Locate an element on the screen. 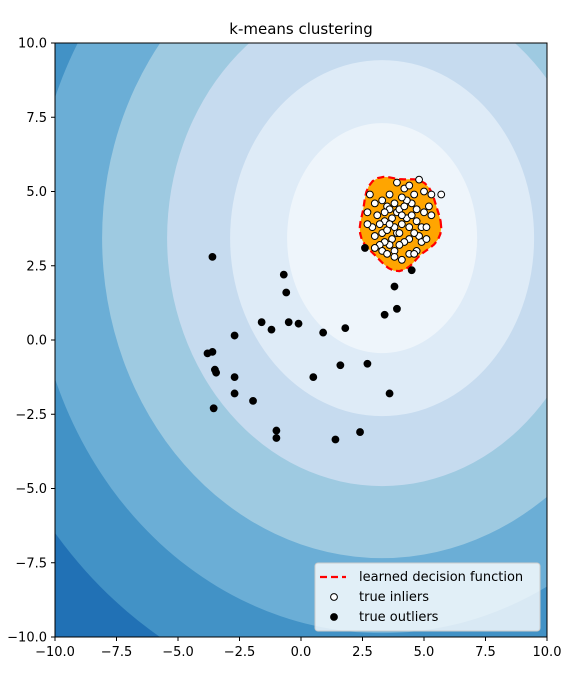  y-tick-label: 7.5 is located at coordinates (36, 118).